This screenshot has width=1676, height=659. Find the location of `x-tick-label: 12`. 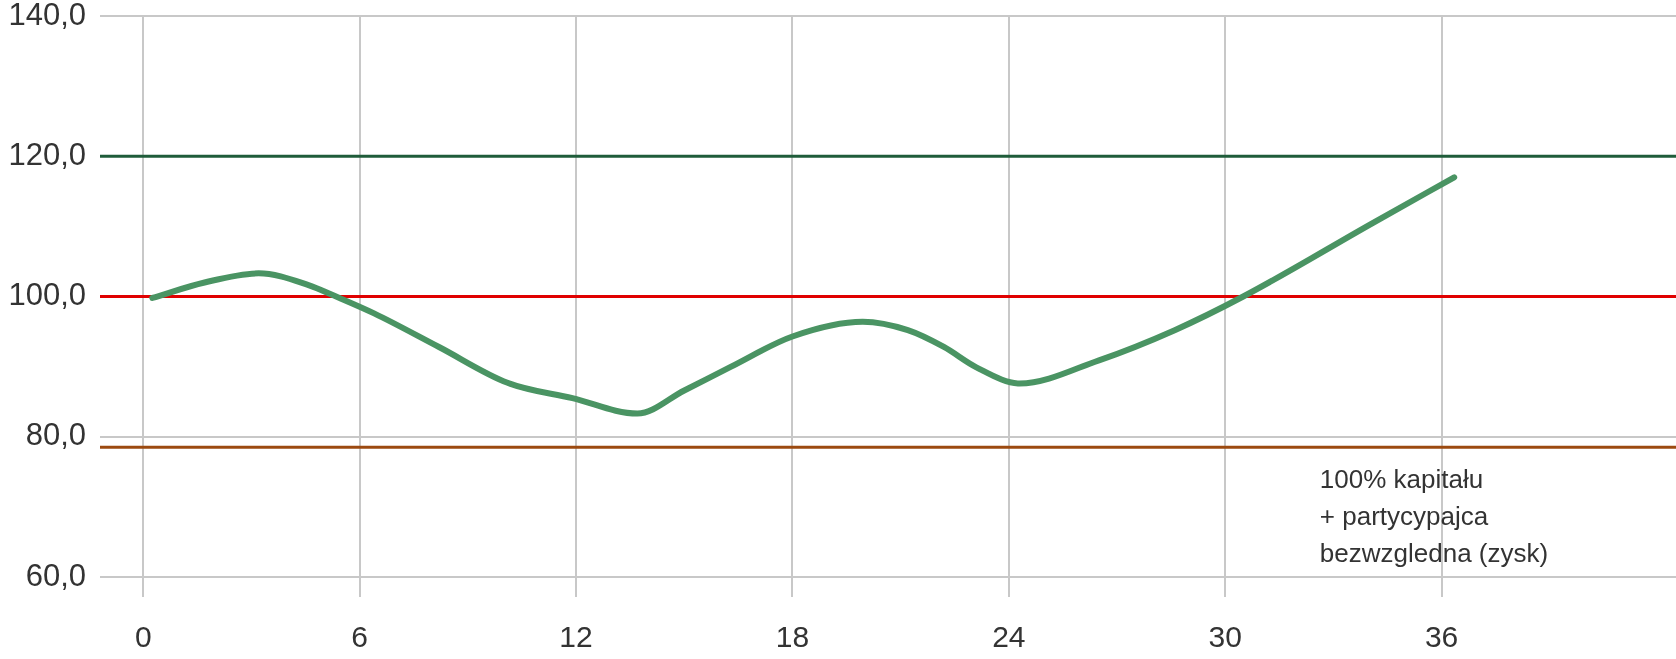

x-tick-label: 12 is located at coordinates (576, 637).